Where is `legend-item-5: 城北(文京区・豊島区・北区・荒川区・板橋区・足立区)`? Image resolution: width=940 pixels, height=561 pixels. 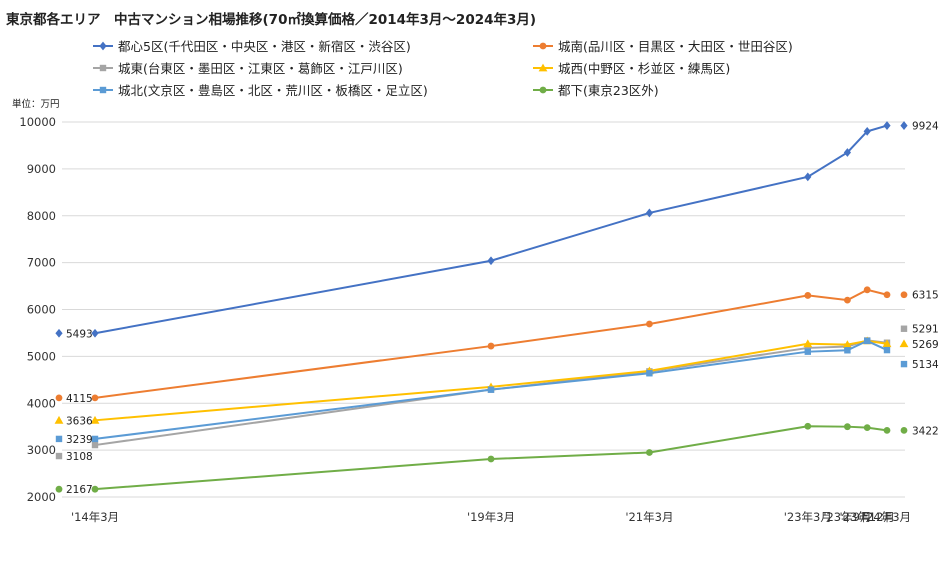
legend-item-5: 城北(文京区・豊島区・北区・荒川区・板橋区・足立区) is located at coordinates (260, 89).